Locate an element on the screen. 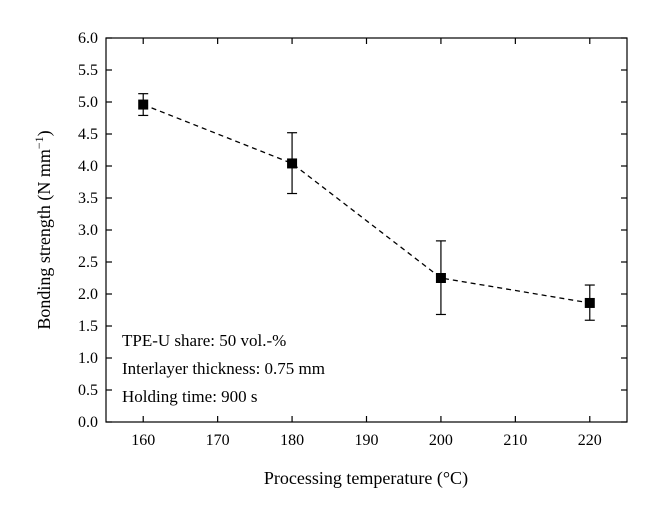  y-tick-label: 5.5 is located at coordinates (88, 70).